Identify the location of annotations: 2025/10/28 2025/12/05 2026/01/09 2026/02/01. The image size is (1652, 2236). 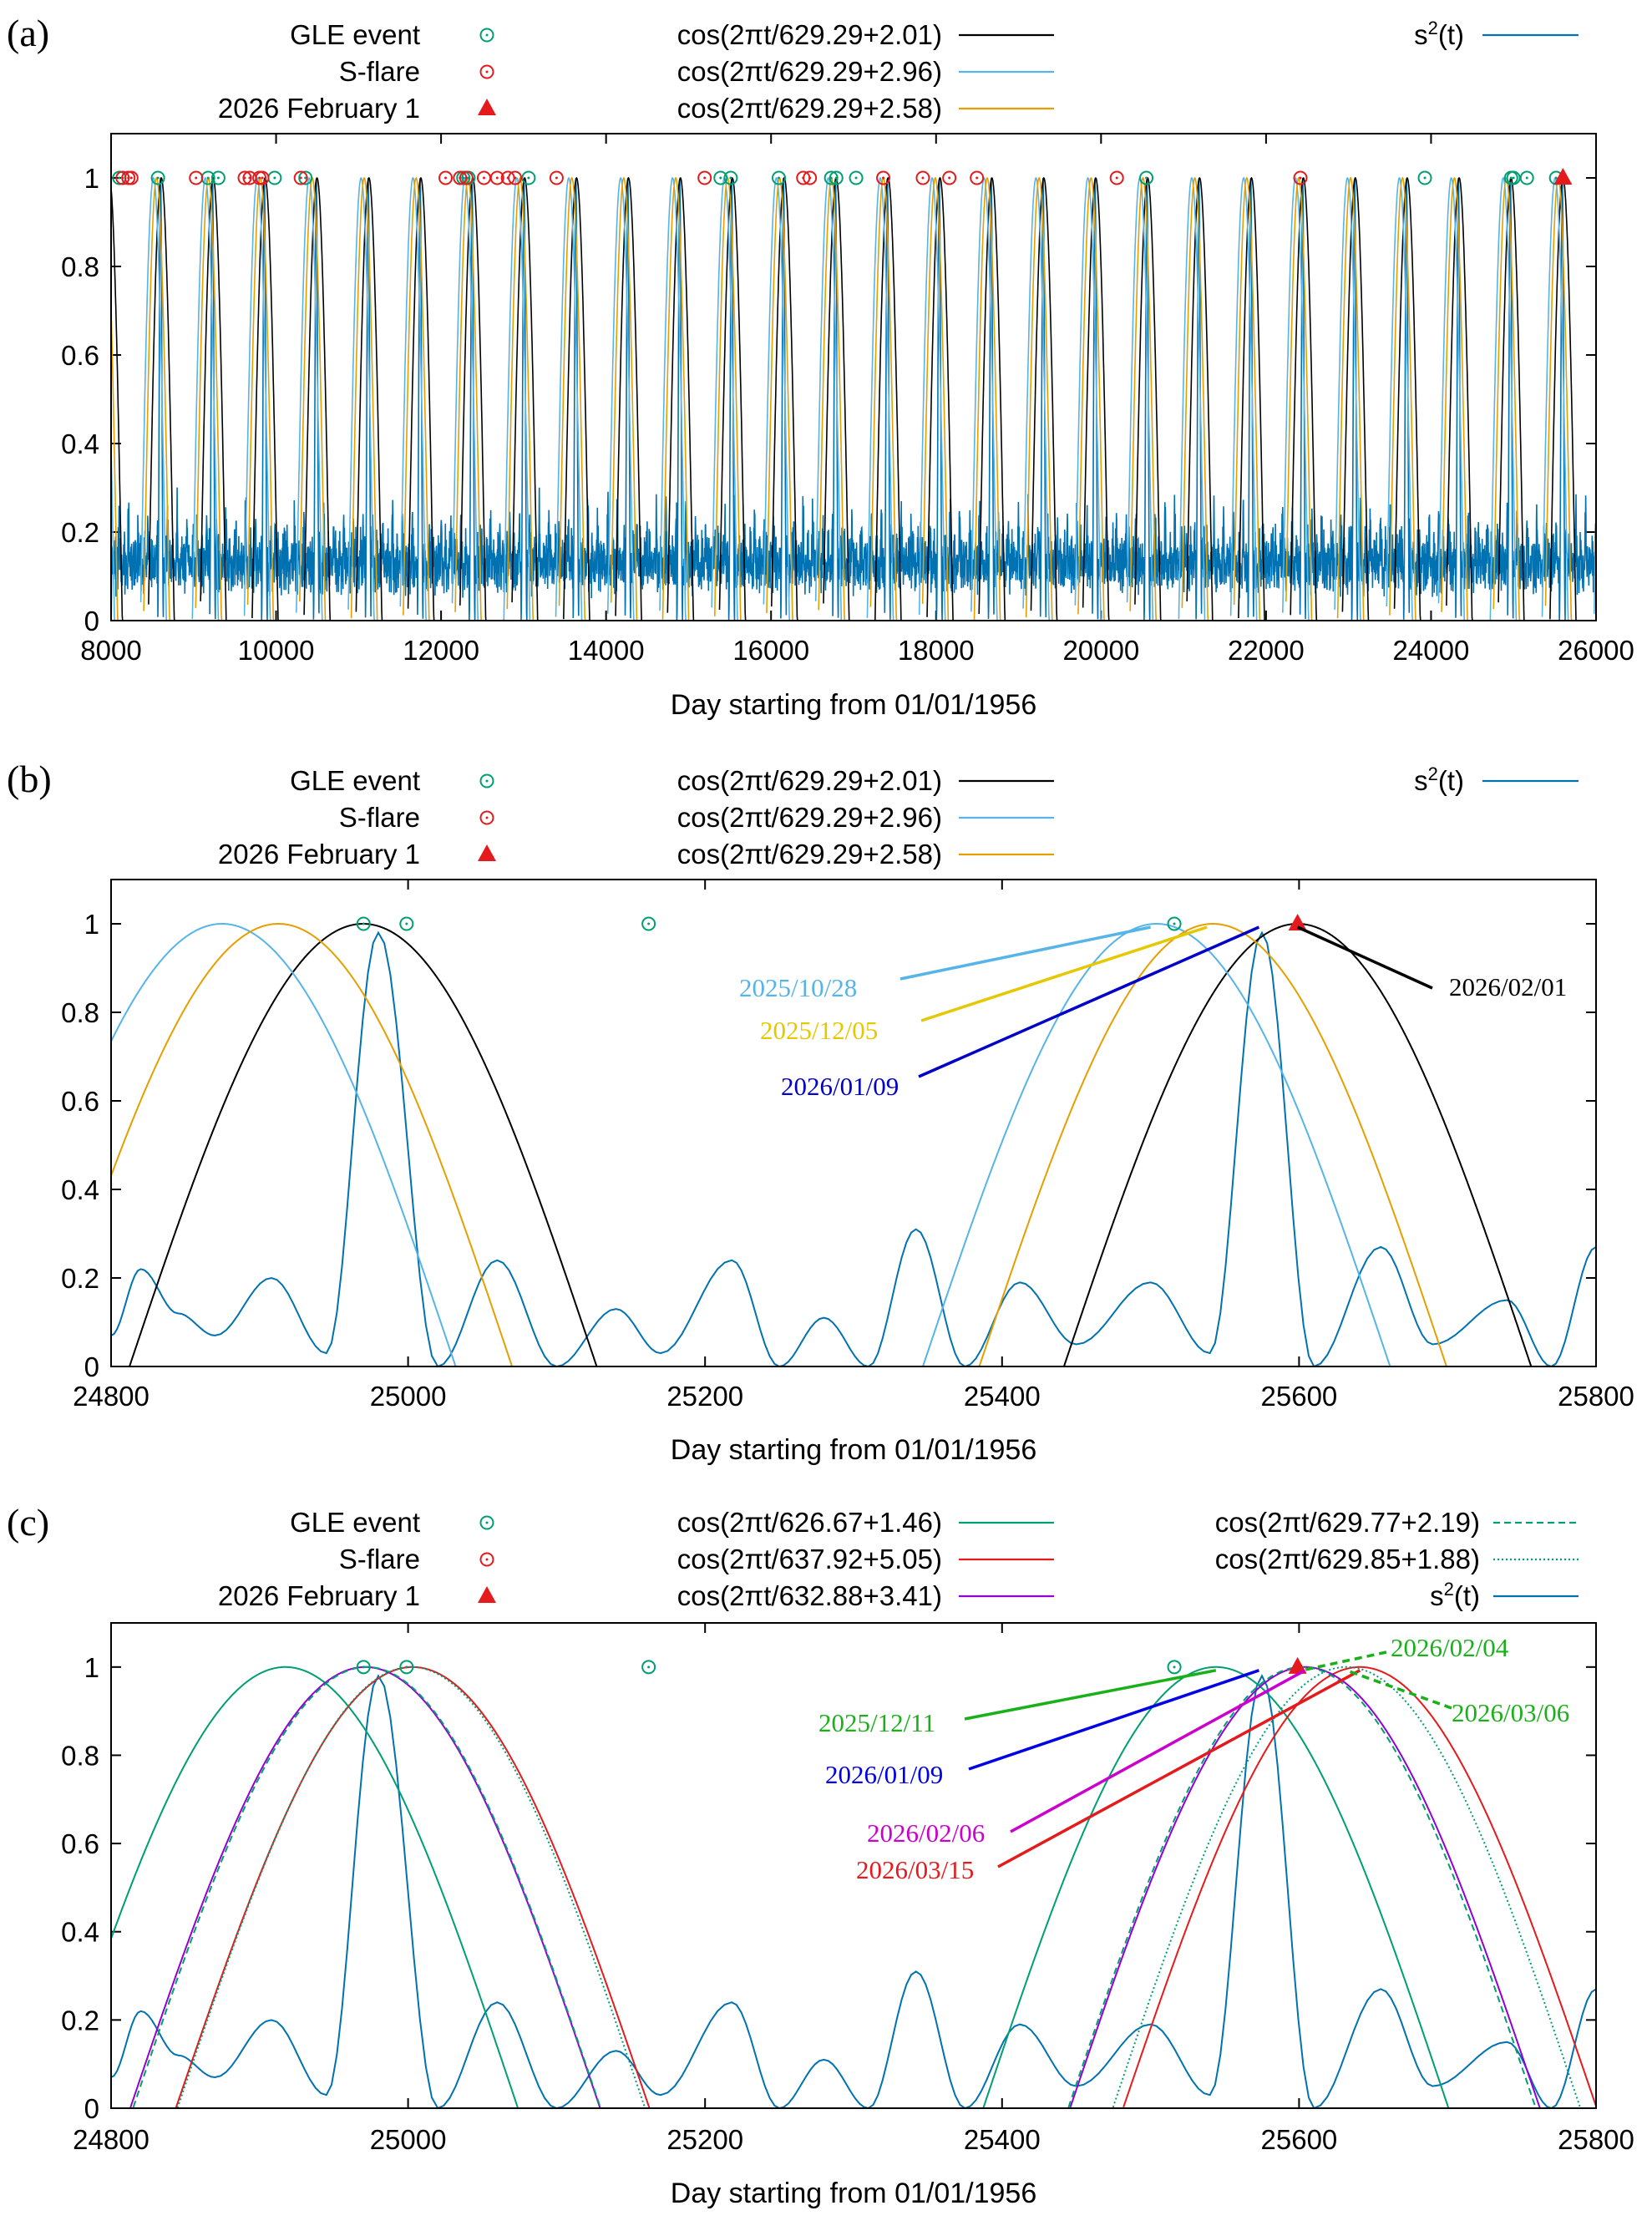
(1153, 1013).